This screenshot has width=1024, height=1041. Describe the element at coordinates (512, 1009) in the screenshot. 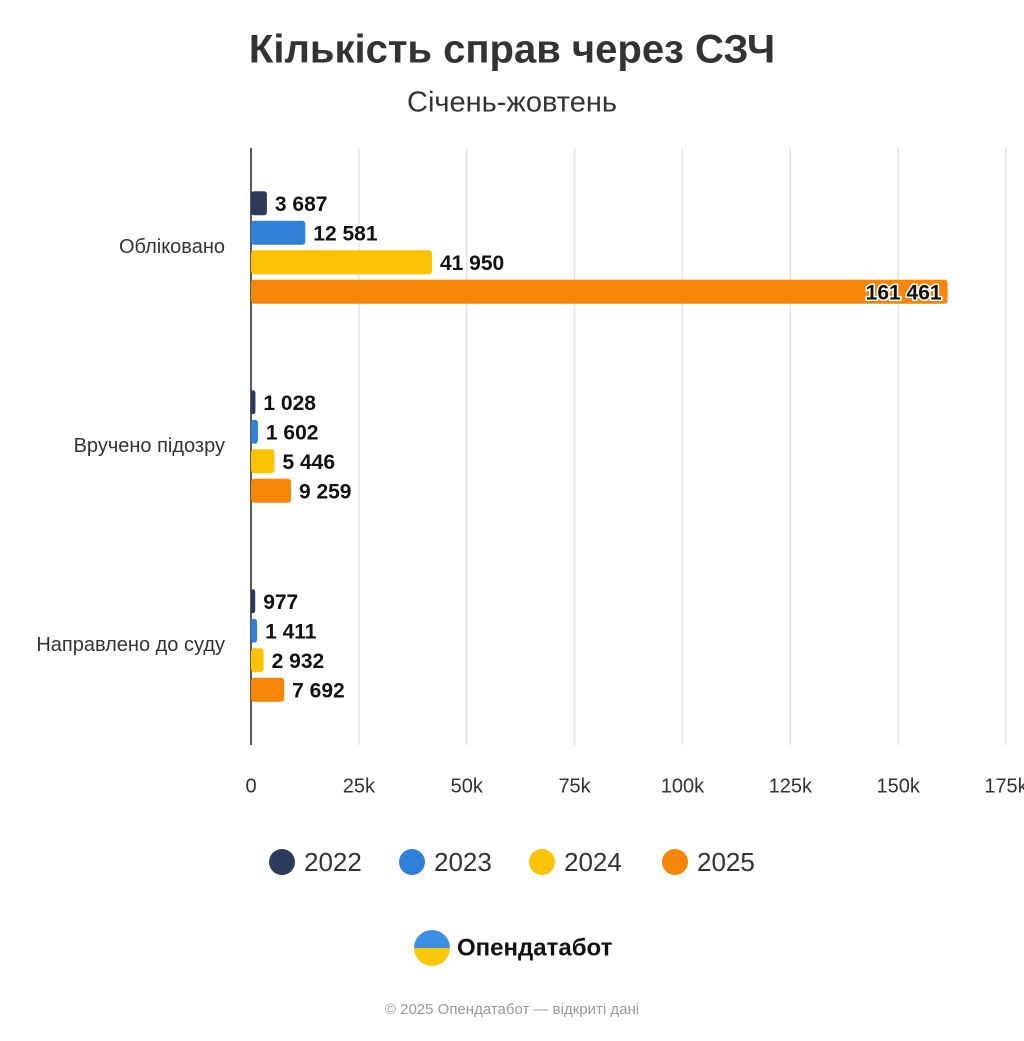

I see `footer: © 2025 Опендатабот — відкриті дані` at that location.